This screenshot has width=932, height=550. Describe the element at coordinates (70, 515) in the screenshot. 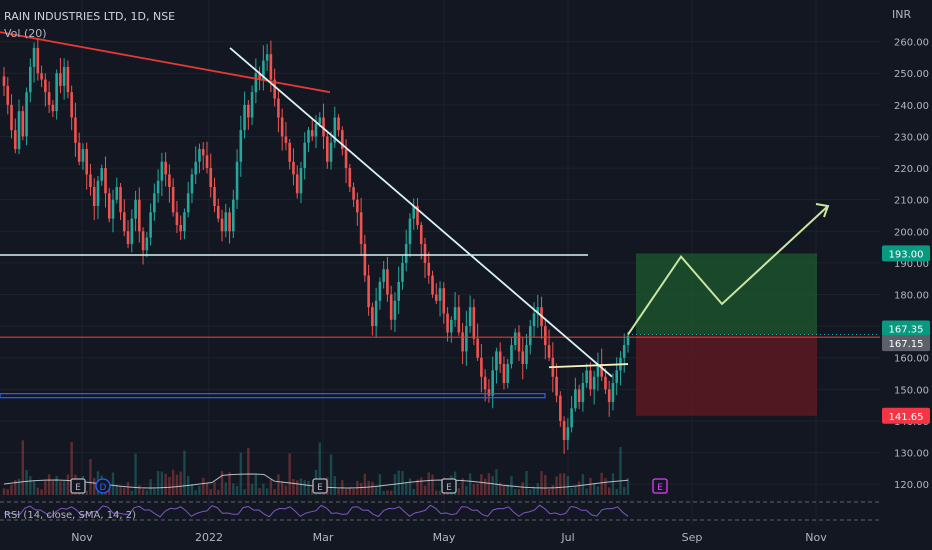

I see `rsi-indicator-label: RSI (14, close, SMA, 14, 2)` at that location.